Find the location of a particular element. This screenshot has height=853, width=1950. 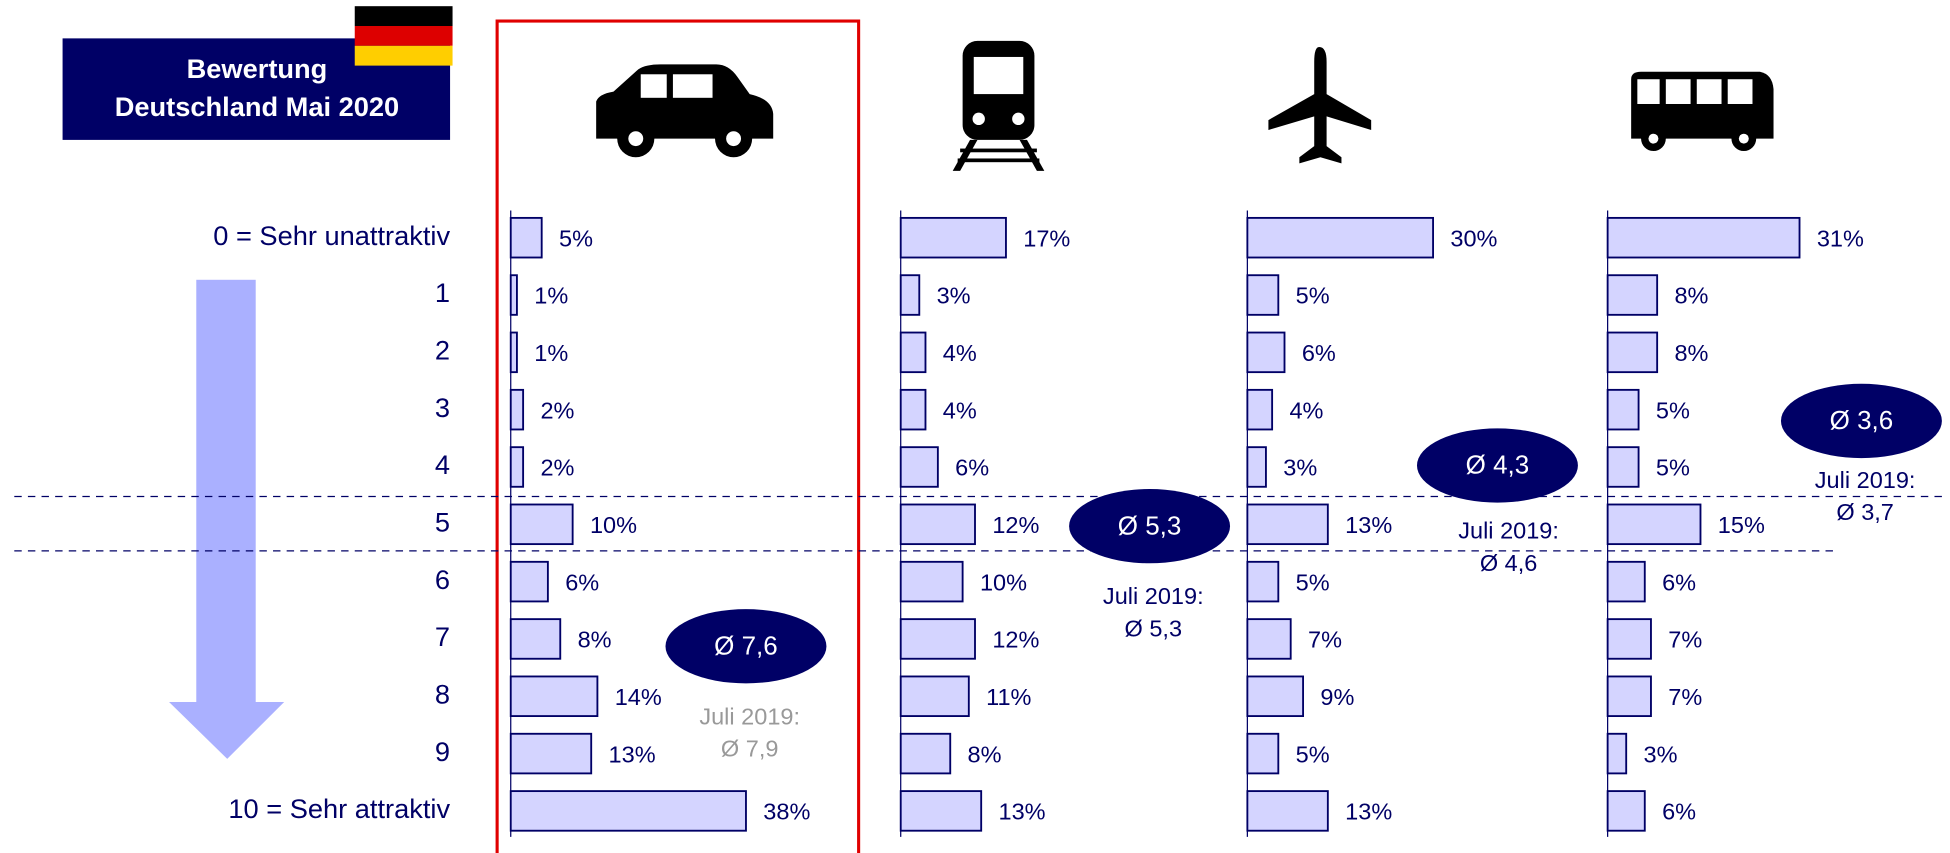

average-label: Ø 4,3 is located at coordinates (1498, 465).